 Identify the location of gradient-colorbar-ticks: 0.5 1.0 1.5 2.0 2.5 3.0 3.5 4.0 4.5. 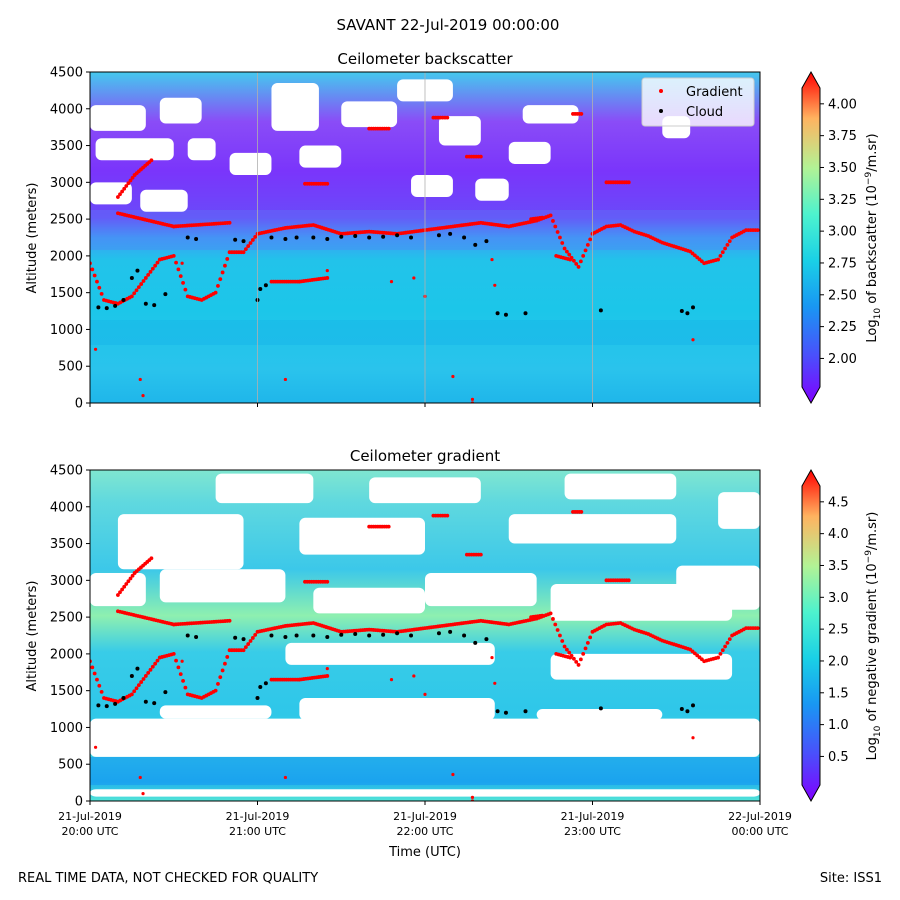
(834, 630).